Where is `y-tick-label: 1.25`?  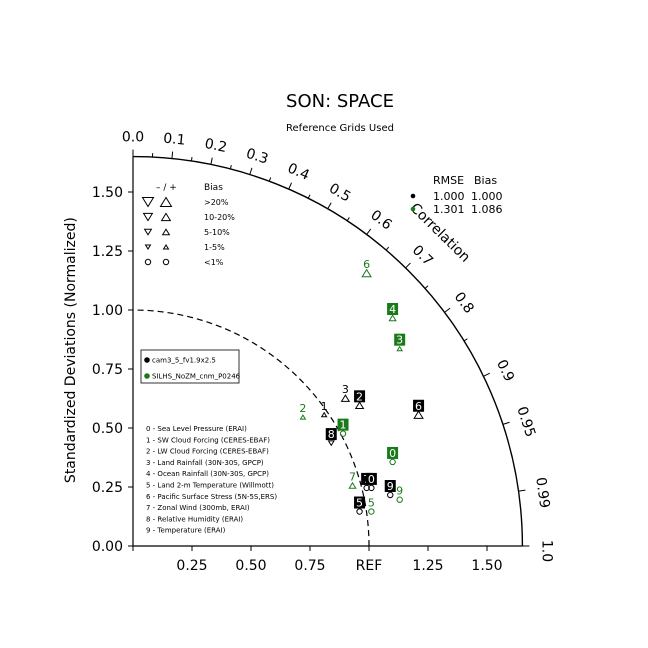 y-tick-label: 1.25 is located at coordinates (107, 252).